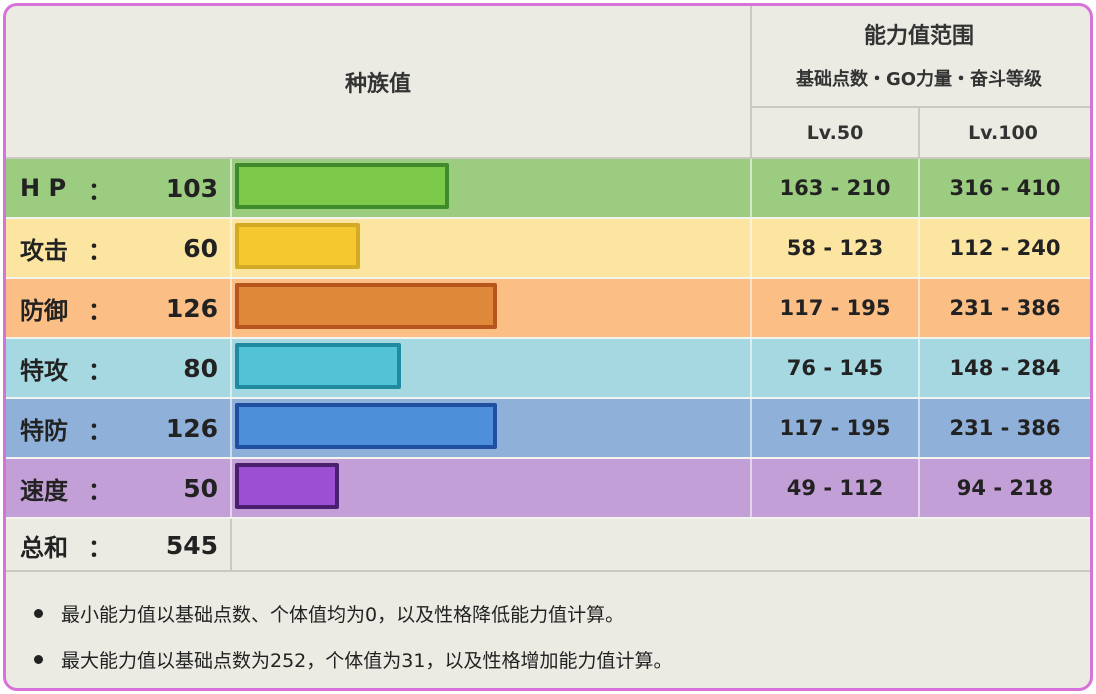  I want to click on stat-name: 防御, so click(44, 310).